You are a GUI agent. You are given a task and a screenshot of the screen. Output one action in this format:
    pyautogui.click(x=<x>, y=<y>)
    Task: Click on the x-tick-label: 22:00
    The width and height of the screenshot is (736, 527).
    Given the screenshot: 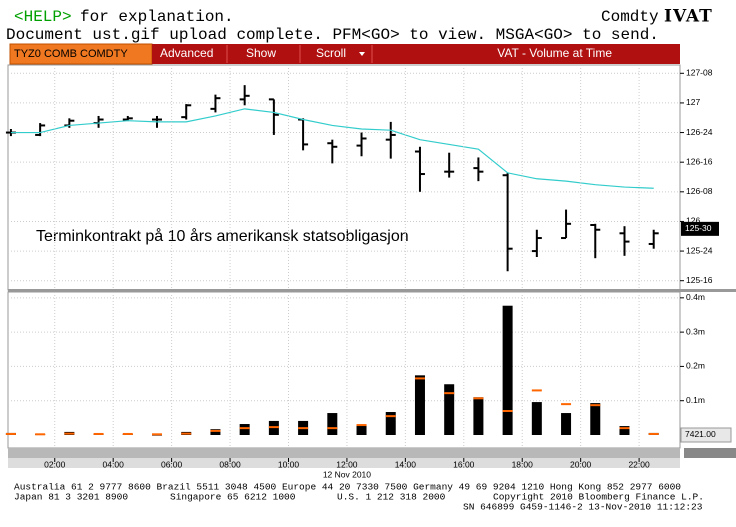 What is the action you would take?
    pyautogui.click(x=639, y=464)
    